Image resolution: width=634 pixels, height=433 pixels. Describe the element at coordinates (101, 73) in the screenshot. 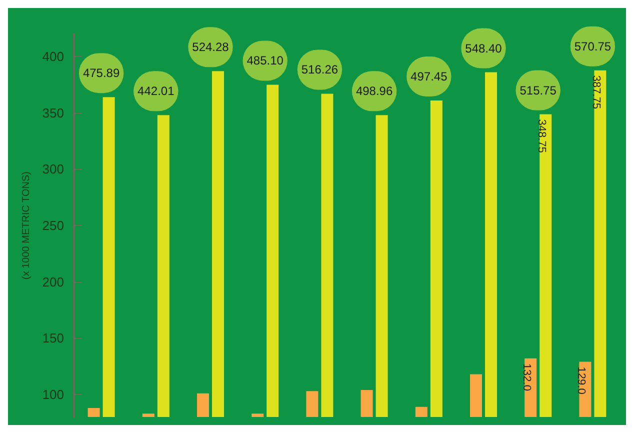

I see `annotation: 475.89` at that location.